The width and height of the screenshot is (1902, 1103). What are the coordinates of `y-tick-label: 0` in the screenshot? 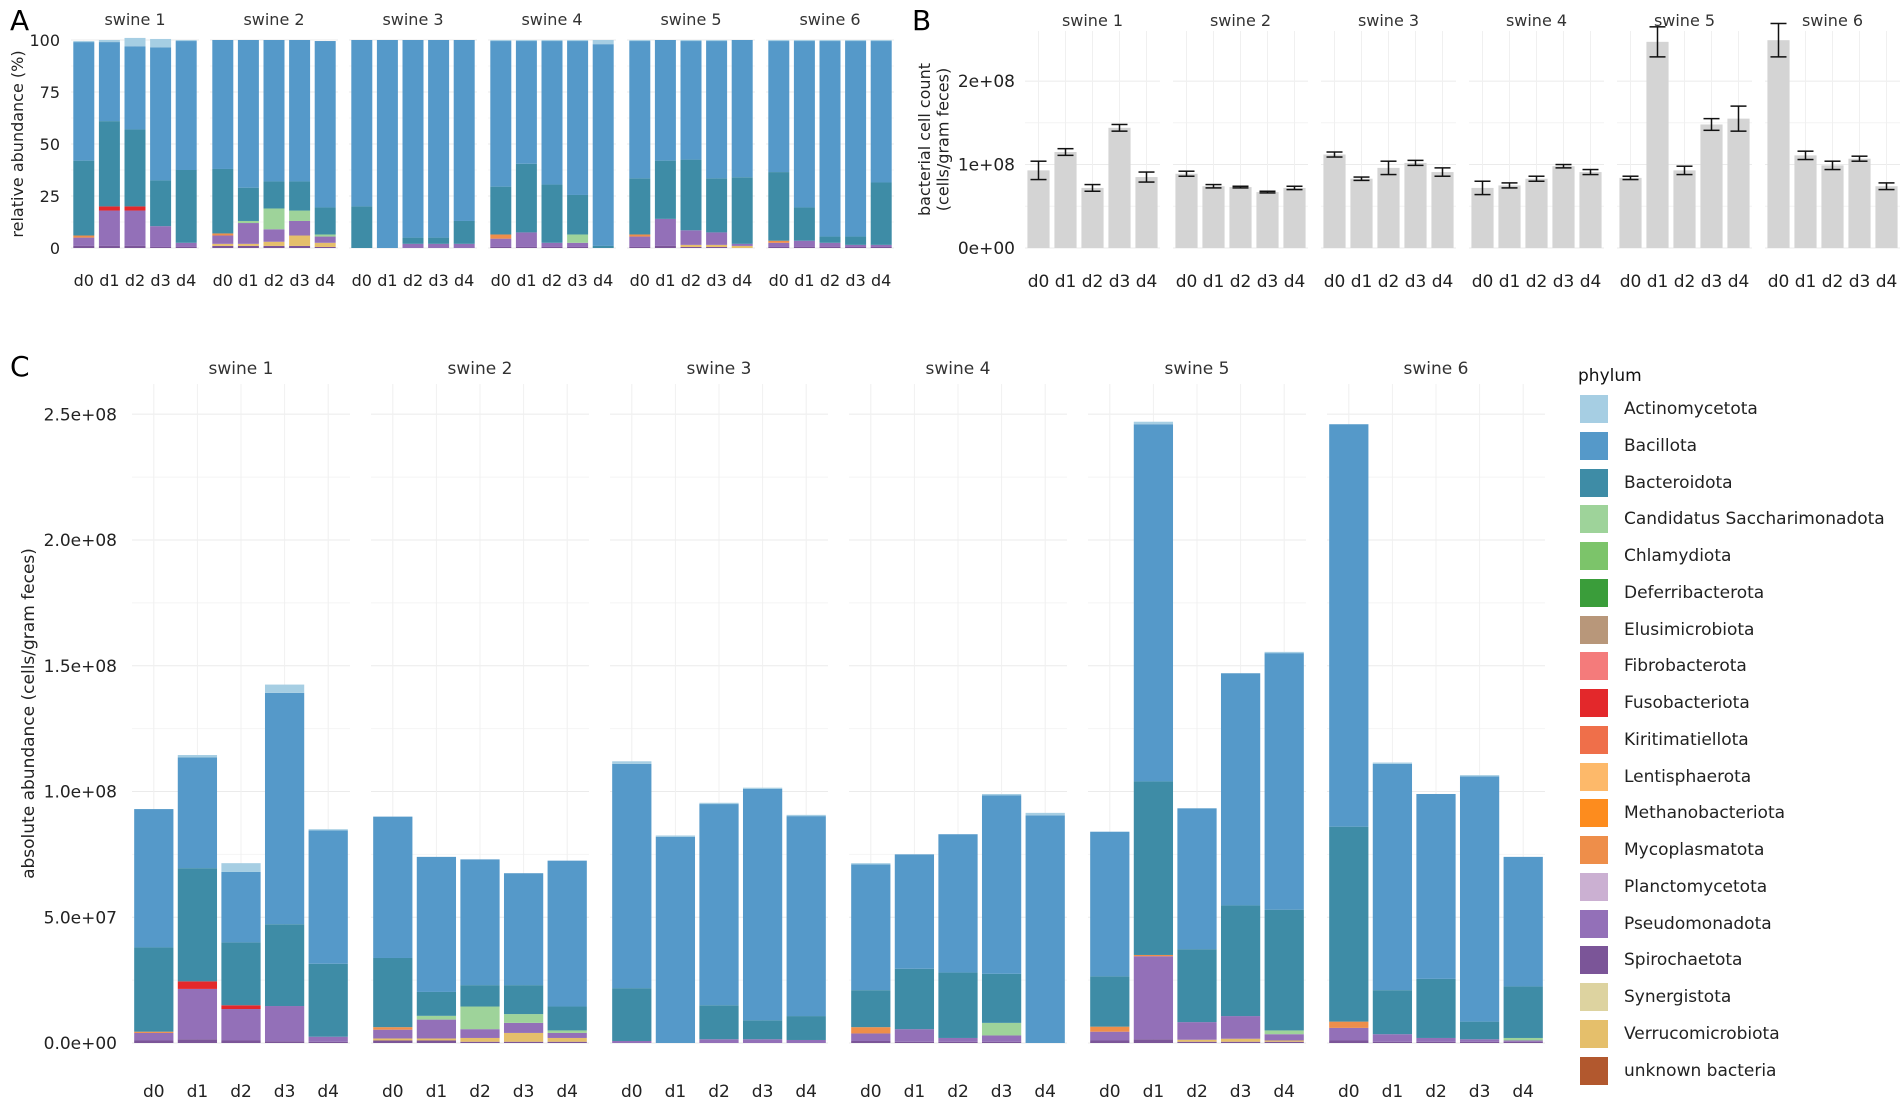 It's located at (55, 248).